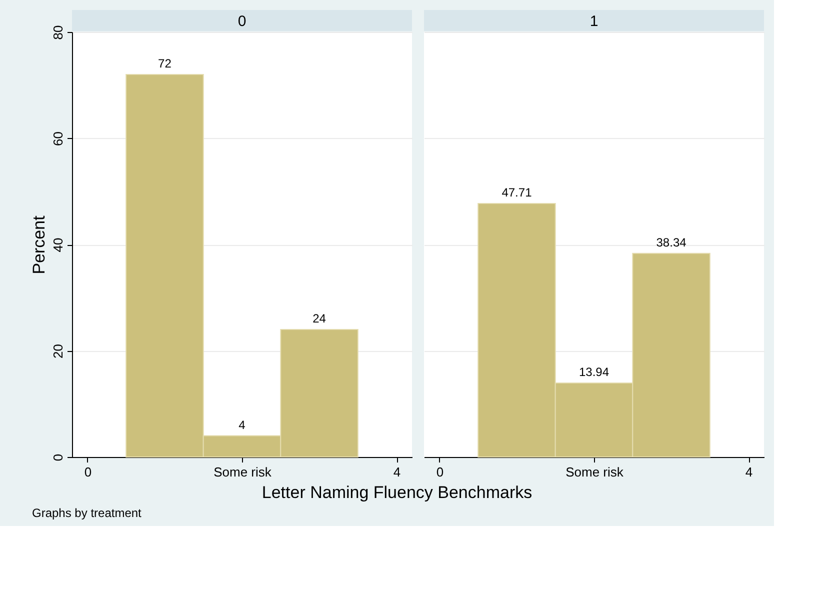 The width and height of the screenshot is (827, 606). Describe the element at coordinates (517, 193) in the screenshot. I see `data-label: 47.71` at that location.